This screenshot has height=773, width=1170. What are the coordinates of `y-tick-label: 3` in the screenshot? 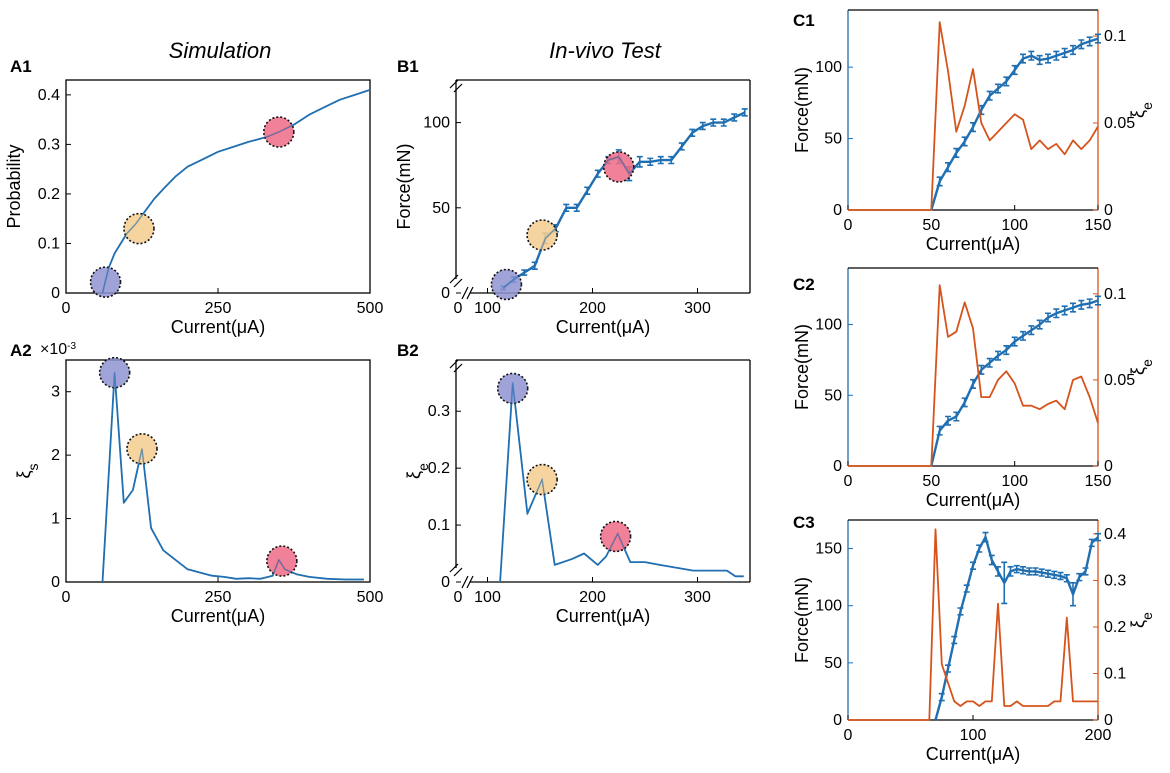 It's located at (55, 392).